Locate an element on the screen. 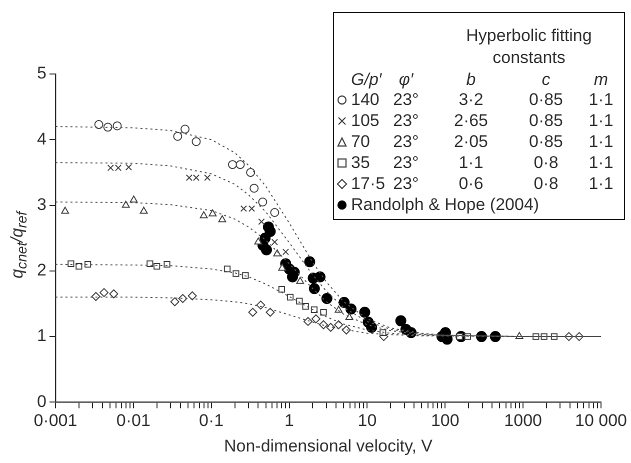  annotation: m is located at coordinates (601, 80).